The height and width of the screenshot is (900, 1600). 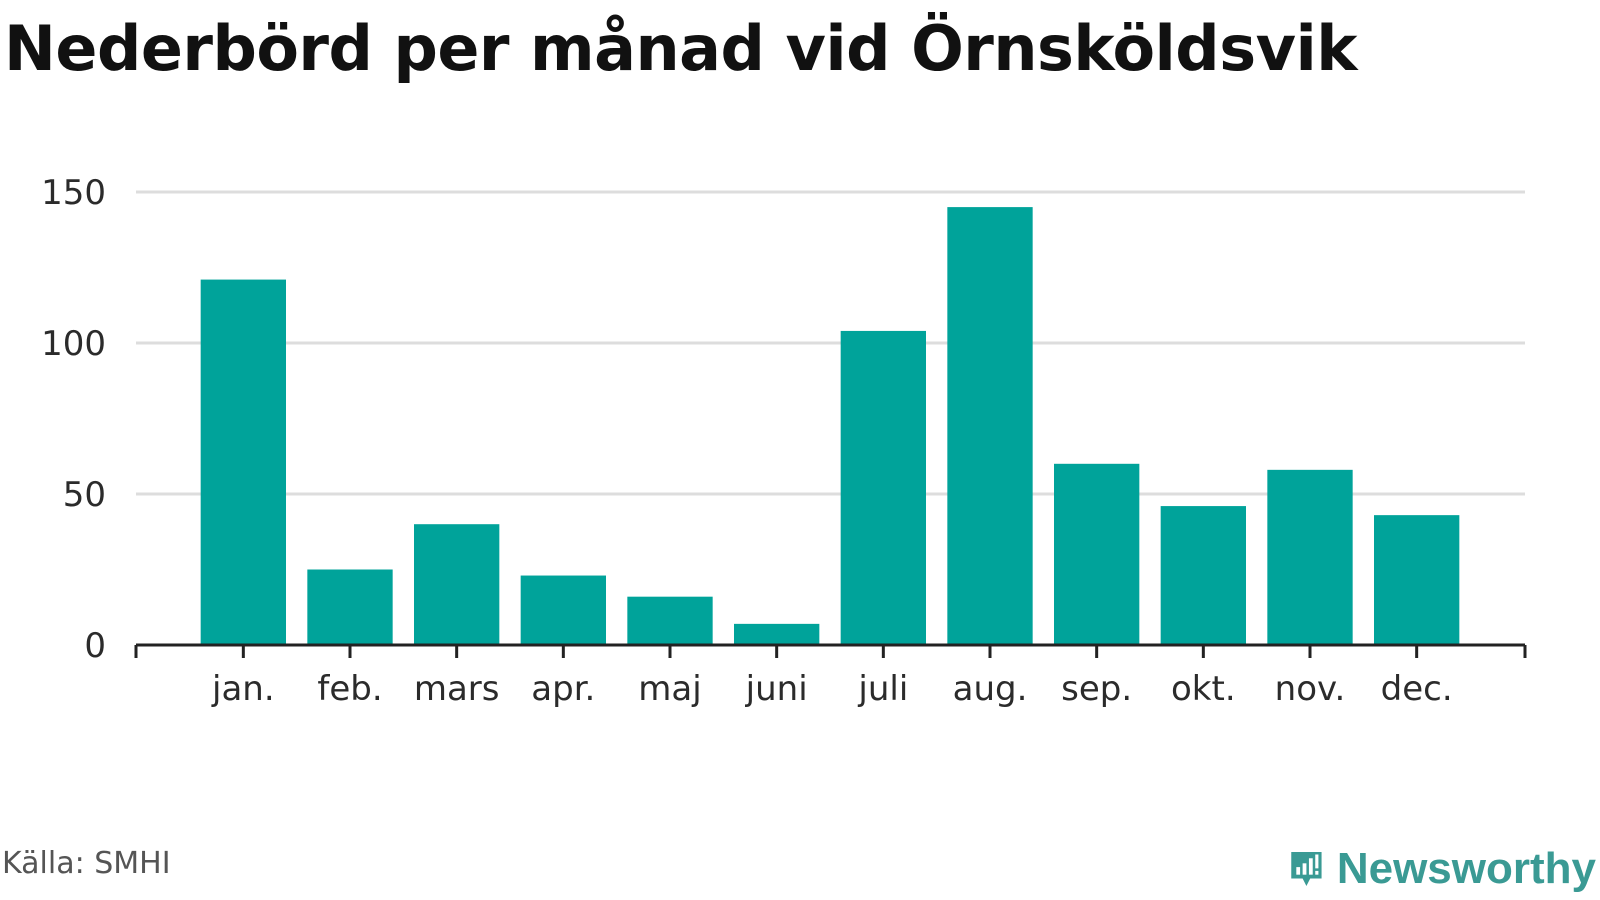 What do you see at coordinates (95, 646) in the screenshot?
I see `y-tick-label: 0` at bounding box center [95, 646].